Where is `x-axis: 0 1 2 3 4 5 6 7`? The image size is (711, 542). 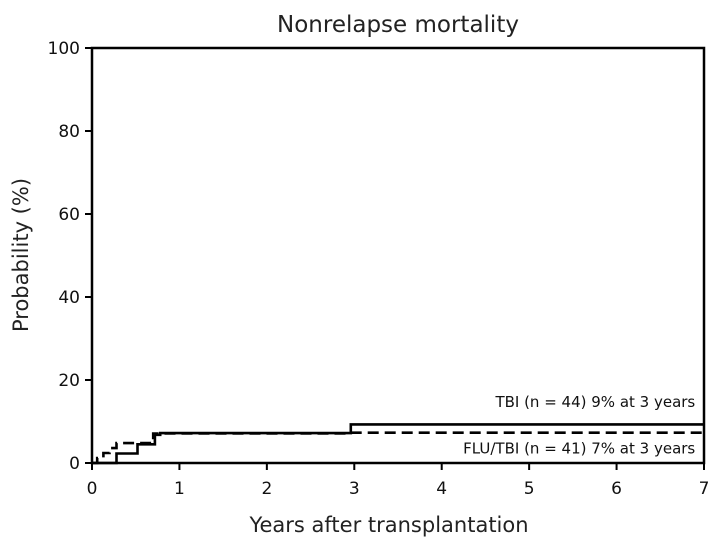
x-axis: 0 1 2 3 4 5 6 7 is located at coordinates (398, 481).